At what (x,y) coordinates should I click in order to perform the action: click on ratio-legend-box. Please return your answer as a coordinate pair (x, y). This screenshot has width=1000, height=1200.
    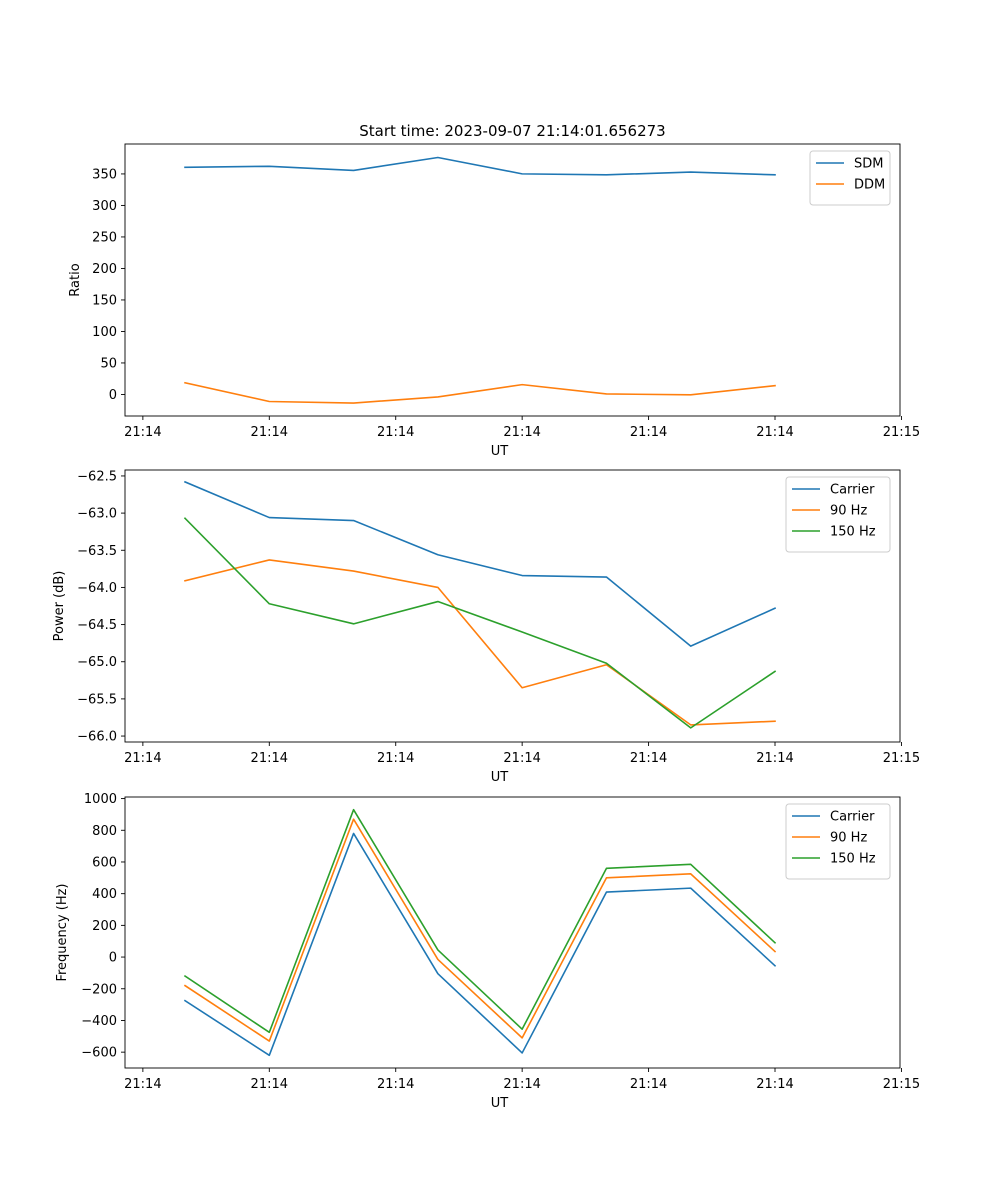
    Looking at the image, I should click on (850, 178).